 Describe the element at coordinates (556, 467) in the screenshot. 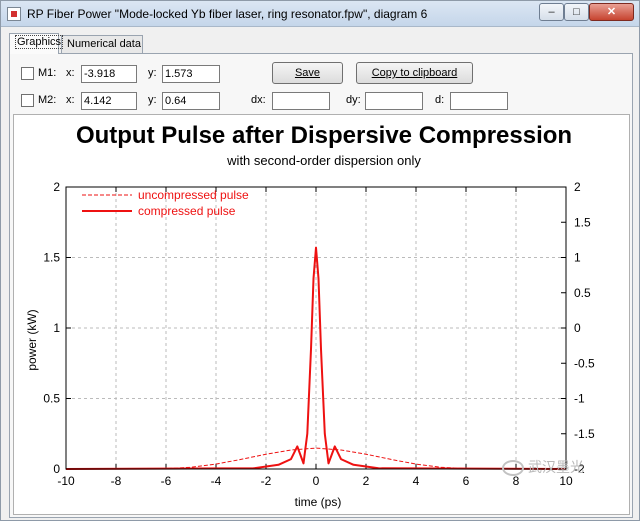

I see `watermark-text: 武汉墨光` at that location.